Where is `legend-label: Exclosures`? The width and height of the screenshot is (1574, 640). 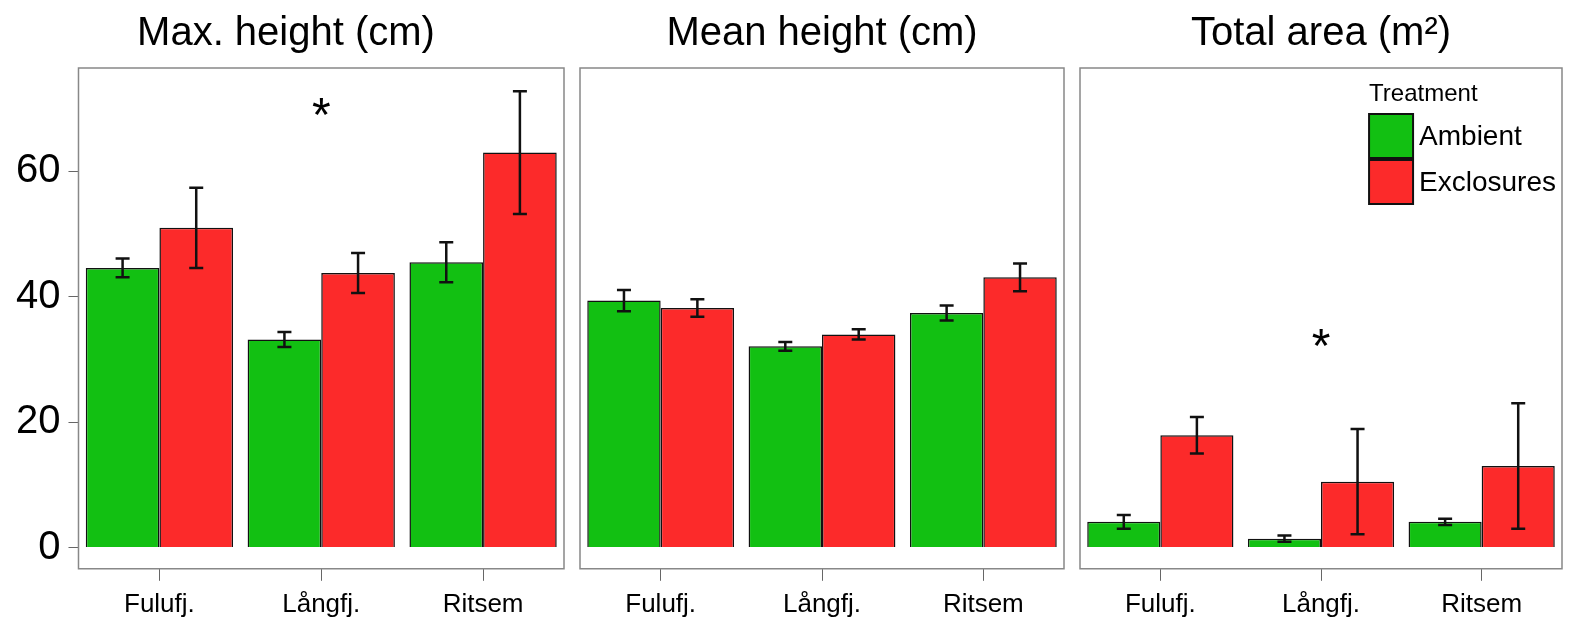 legend-label: Exclosures is located at coordinates (1487, 181).